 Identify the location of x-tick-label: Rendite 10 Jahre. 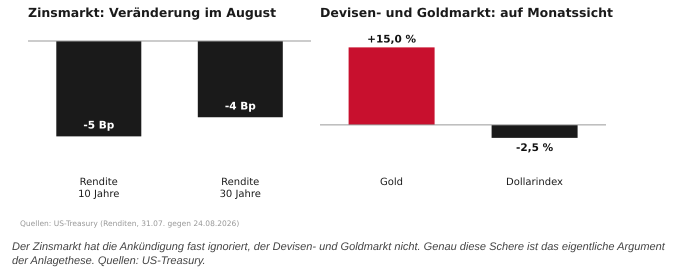
(99, 188).